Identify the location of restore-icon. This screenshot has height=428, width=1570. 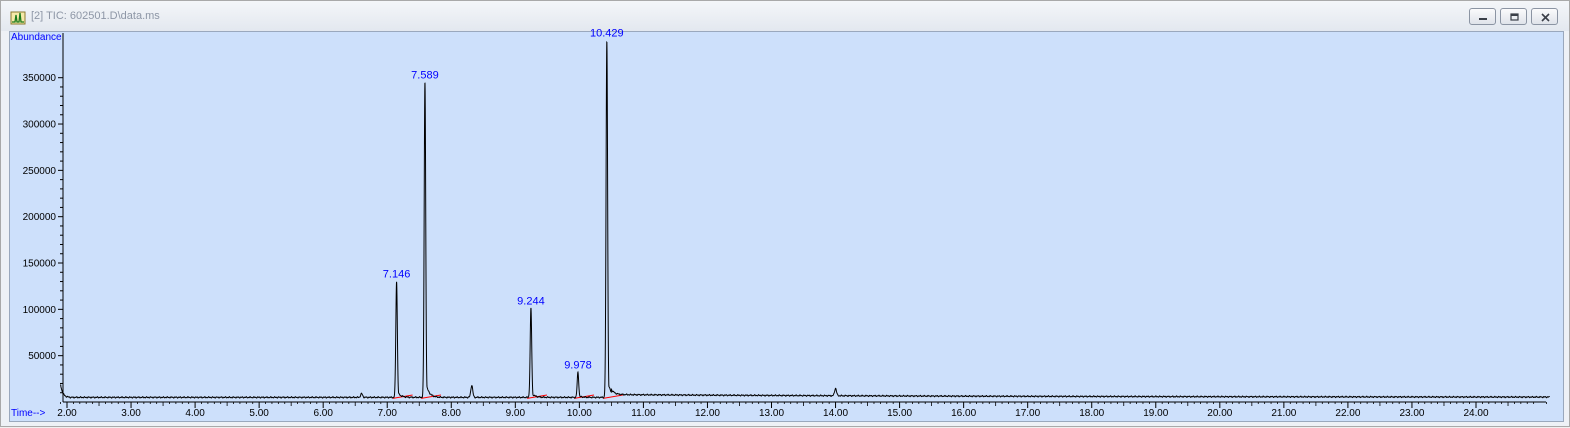
(1514, 17).